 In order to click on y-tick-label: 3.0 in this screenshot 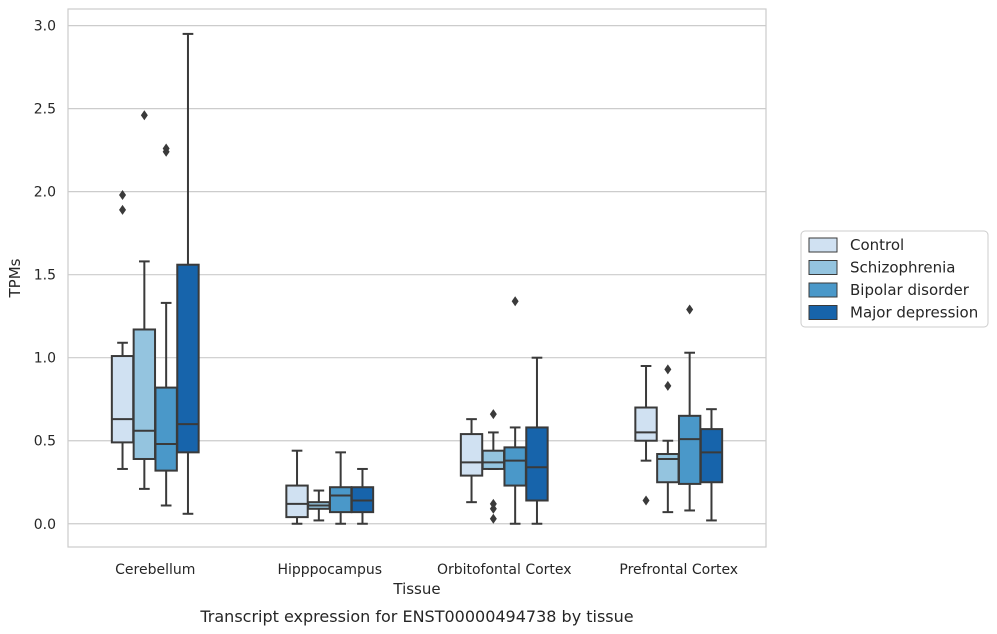, I will do `click(45, 27)`.